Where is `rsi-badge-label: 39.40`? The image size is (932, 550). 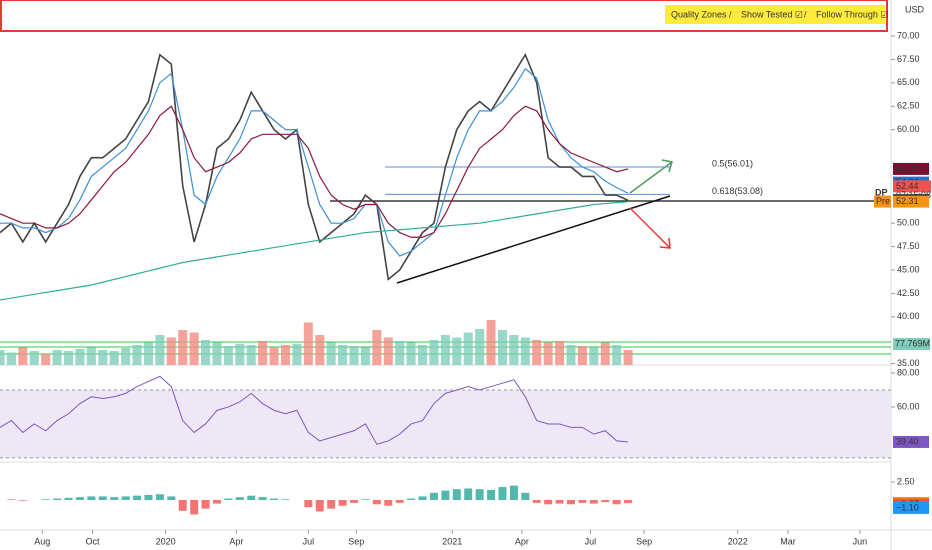 rsi-badge-label: 39.40 is located at coordinates (907, 441).